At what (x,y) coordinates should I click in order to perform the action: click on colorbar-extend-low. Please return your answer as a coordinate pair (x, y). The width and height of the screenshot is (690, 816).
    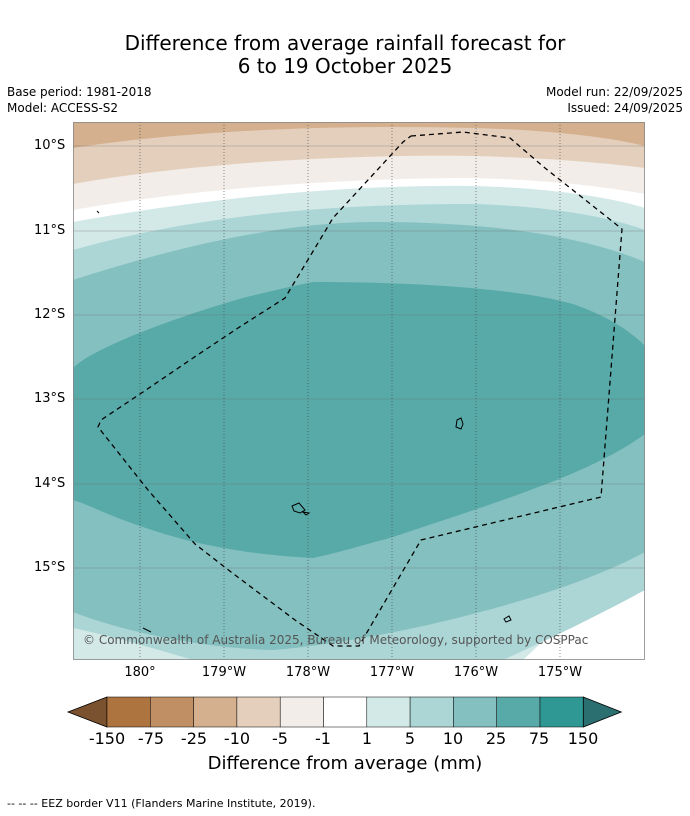
    Looking at the image, I should click on (87, 712).